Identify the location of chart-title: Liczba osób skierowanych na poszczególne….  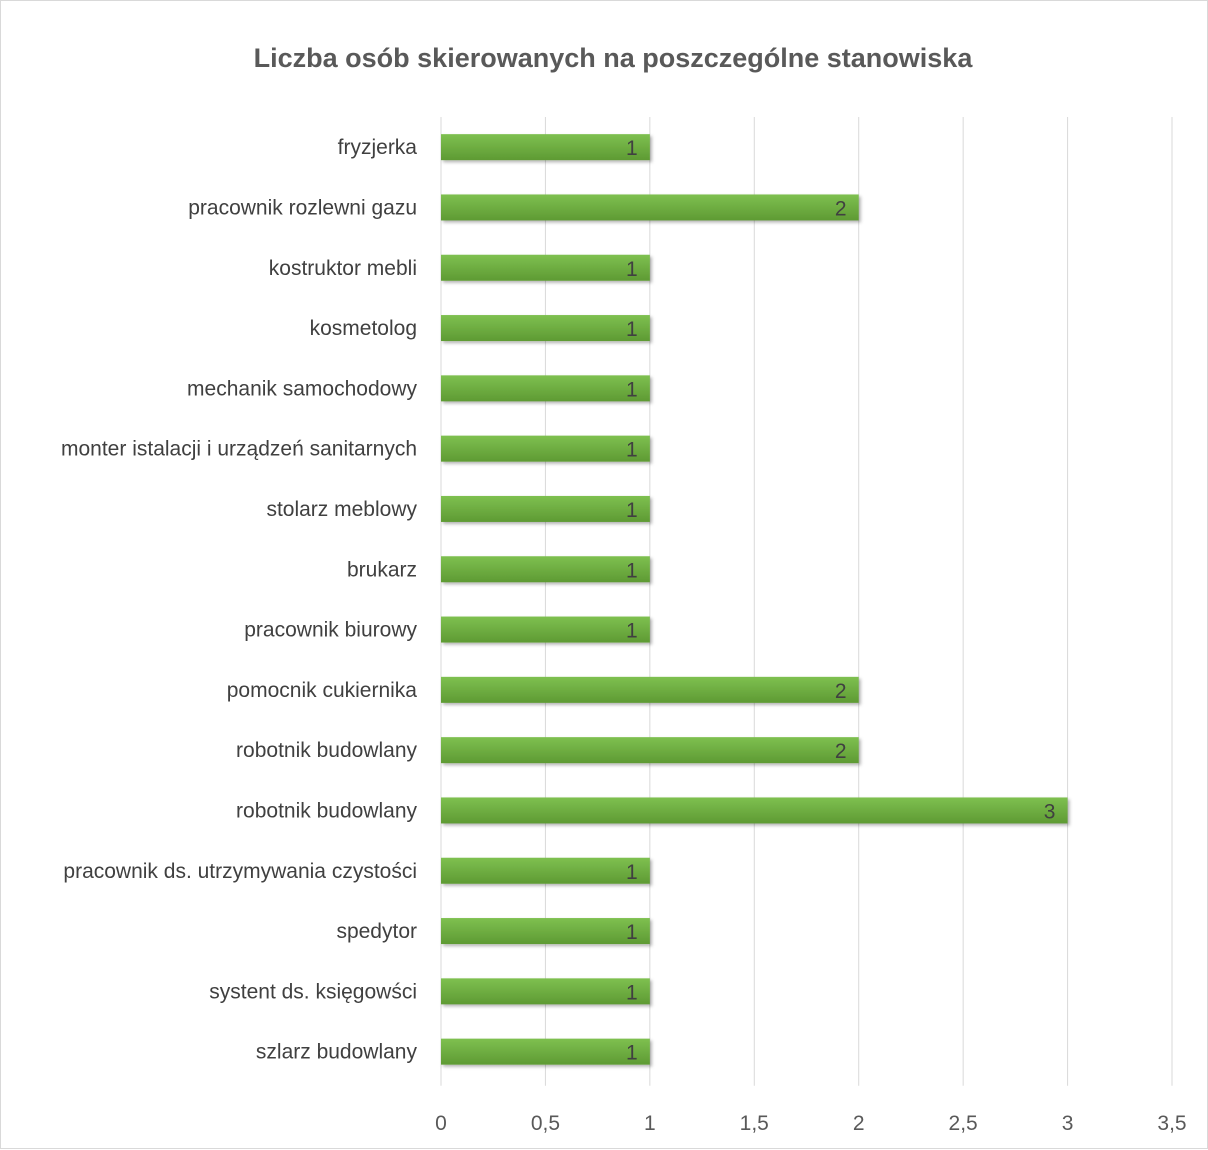
(614, 58).